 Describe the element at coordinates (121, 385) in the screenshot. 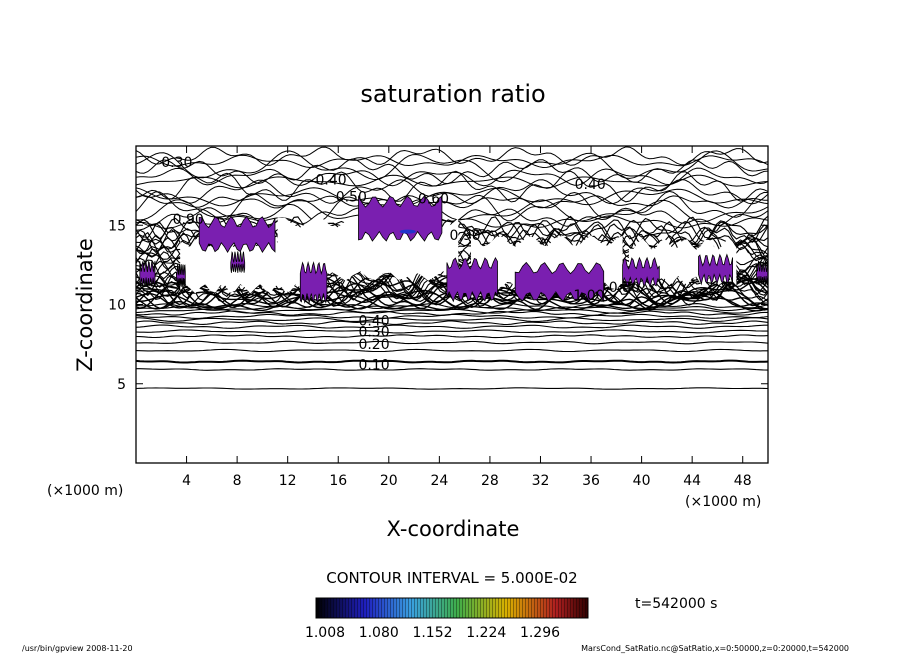

I see `y-tick-label: 5` at that location.